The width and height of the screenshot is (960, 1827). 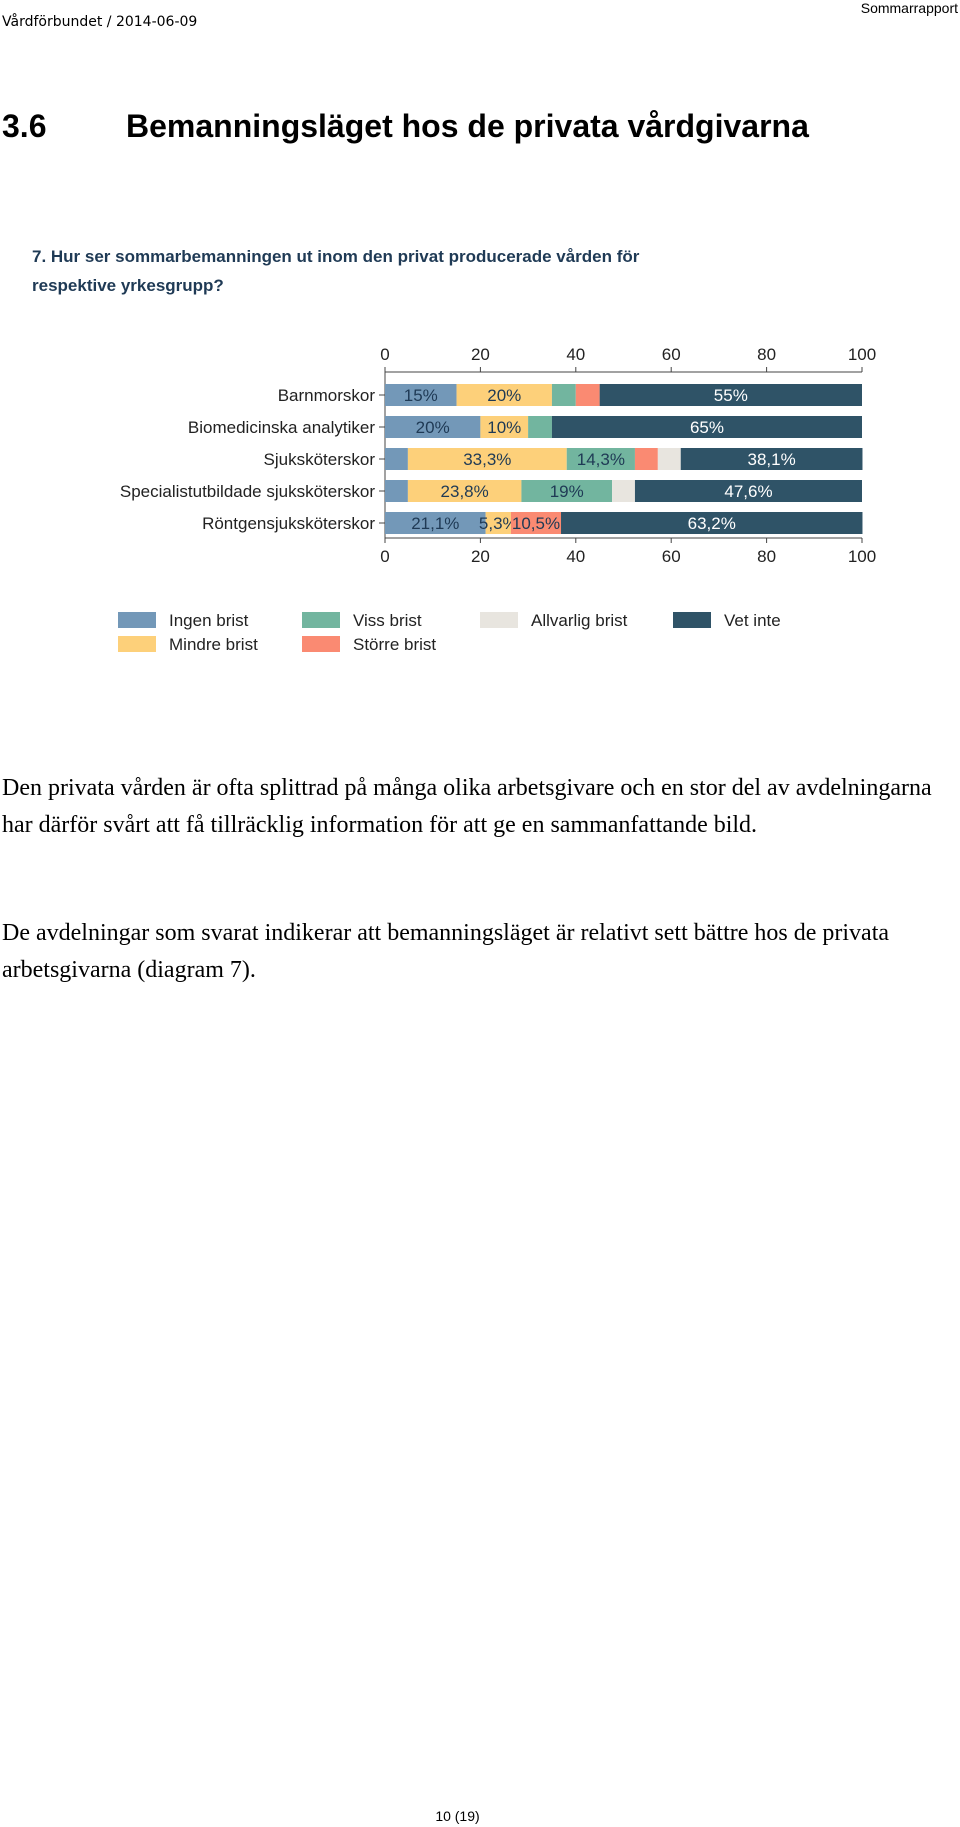 What do you see at coordinates (394, 644) in the screenshot?
I see `legend-label: Större brist` at bounding box center [394, 644].